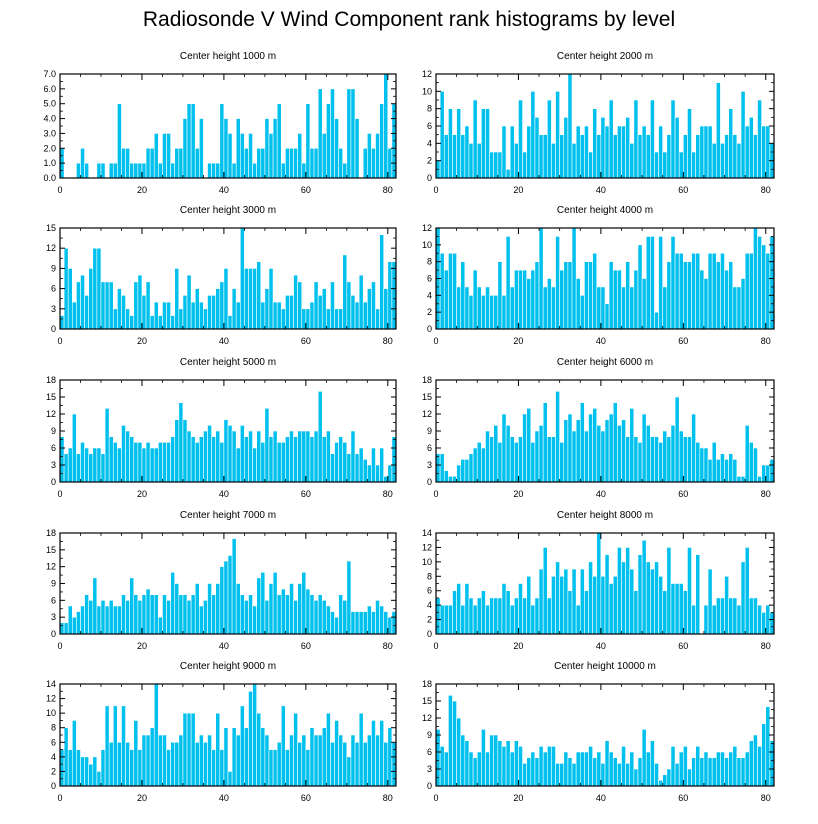  I want to click on y-tick-label: 9, so click(53, 431).